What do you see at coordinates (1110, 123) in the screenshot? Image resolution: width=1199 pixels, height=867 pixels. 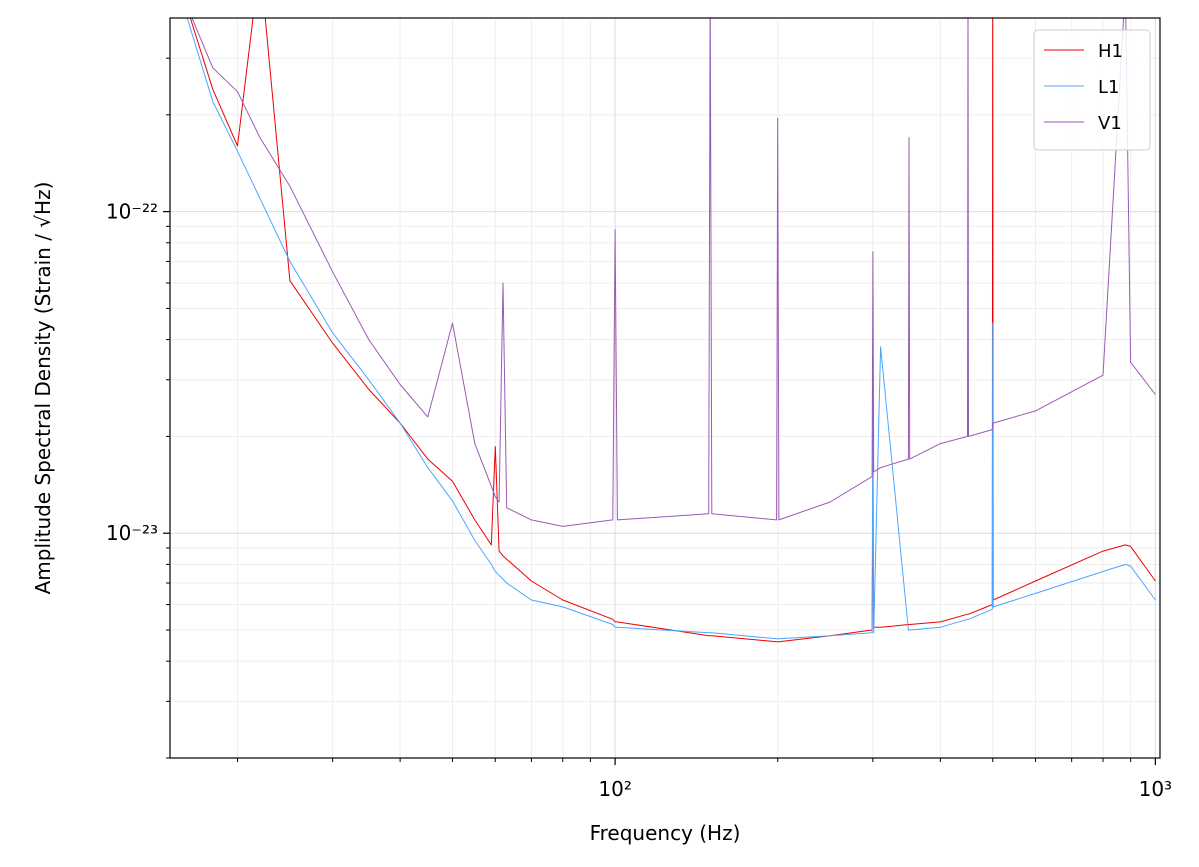 I see `legend-label: V1` at bounding box center [1110, 123].